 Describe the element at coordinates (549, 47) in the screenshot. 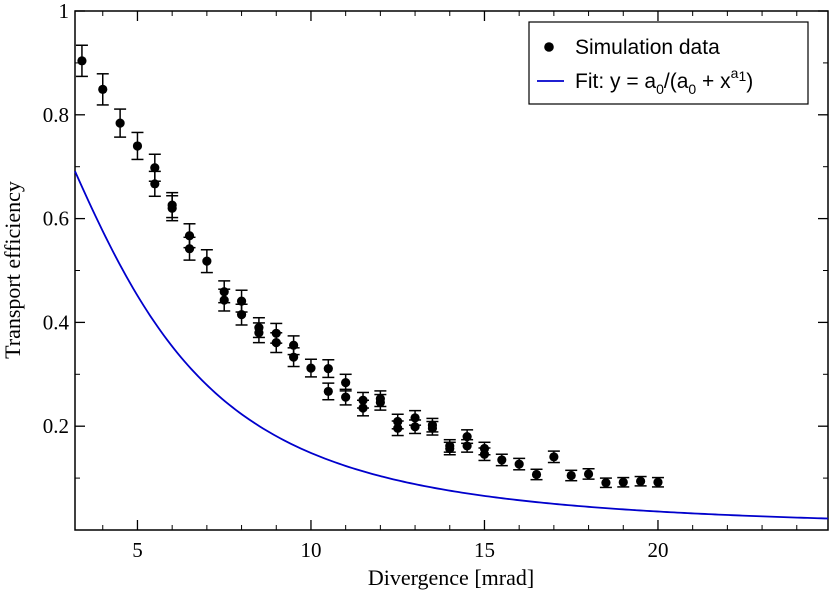

I see `legend-marker-simulation` at that location.